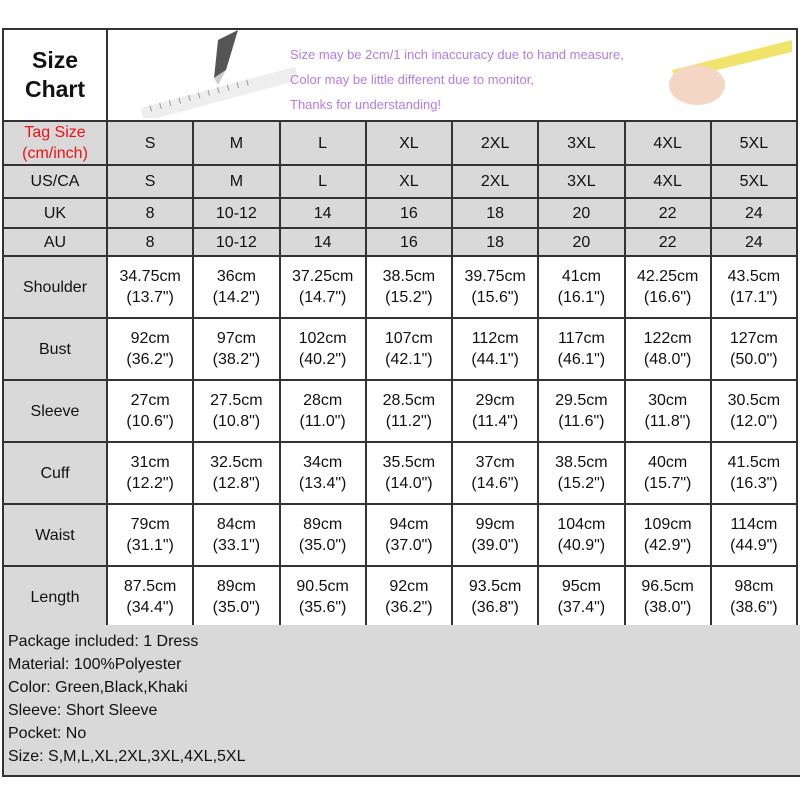 This screenshot has width=800, height=800. Describe the element at coordinates (322, 411) in the screenshot. I see `measurement-value: 28cm (11.0")` at that location.